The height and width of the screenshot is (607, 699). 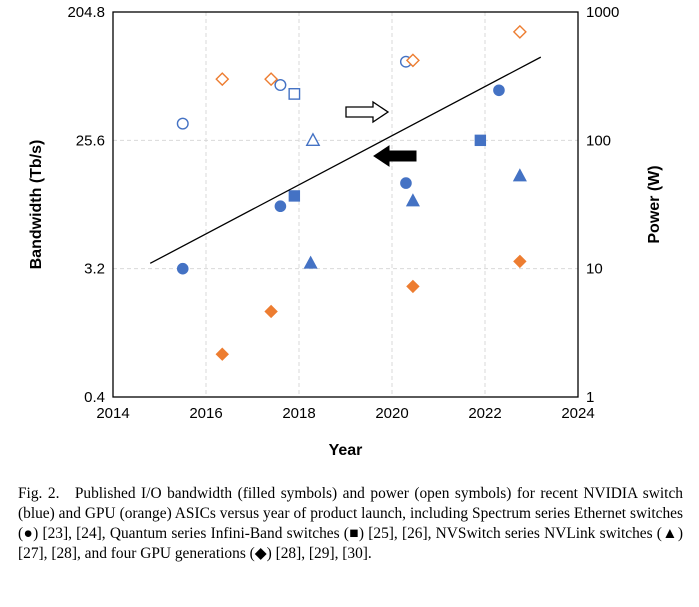 I want to click on left-y-tick-label: 204.8, so click(x=86, y=12).